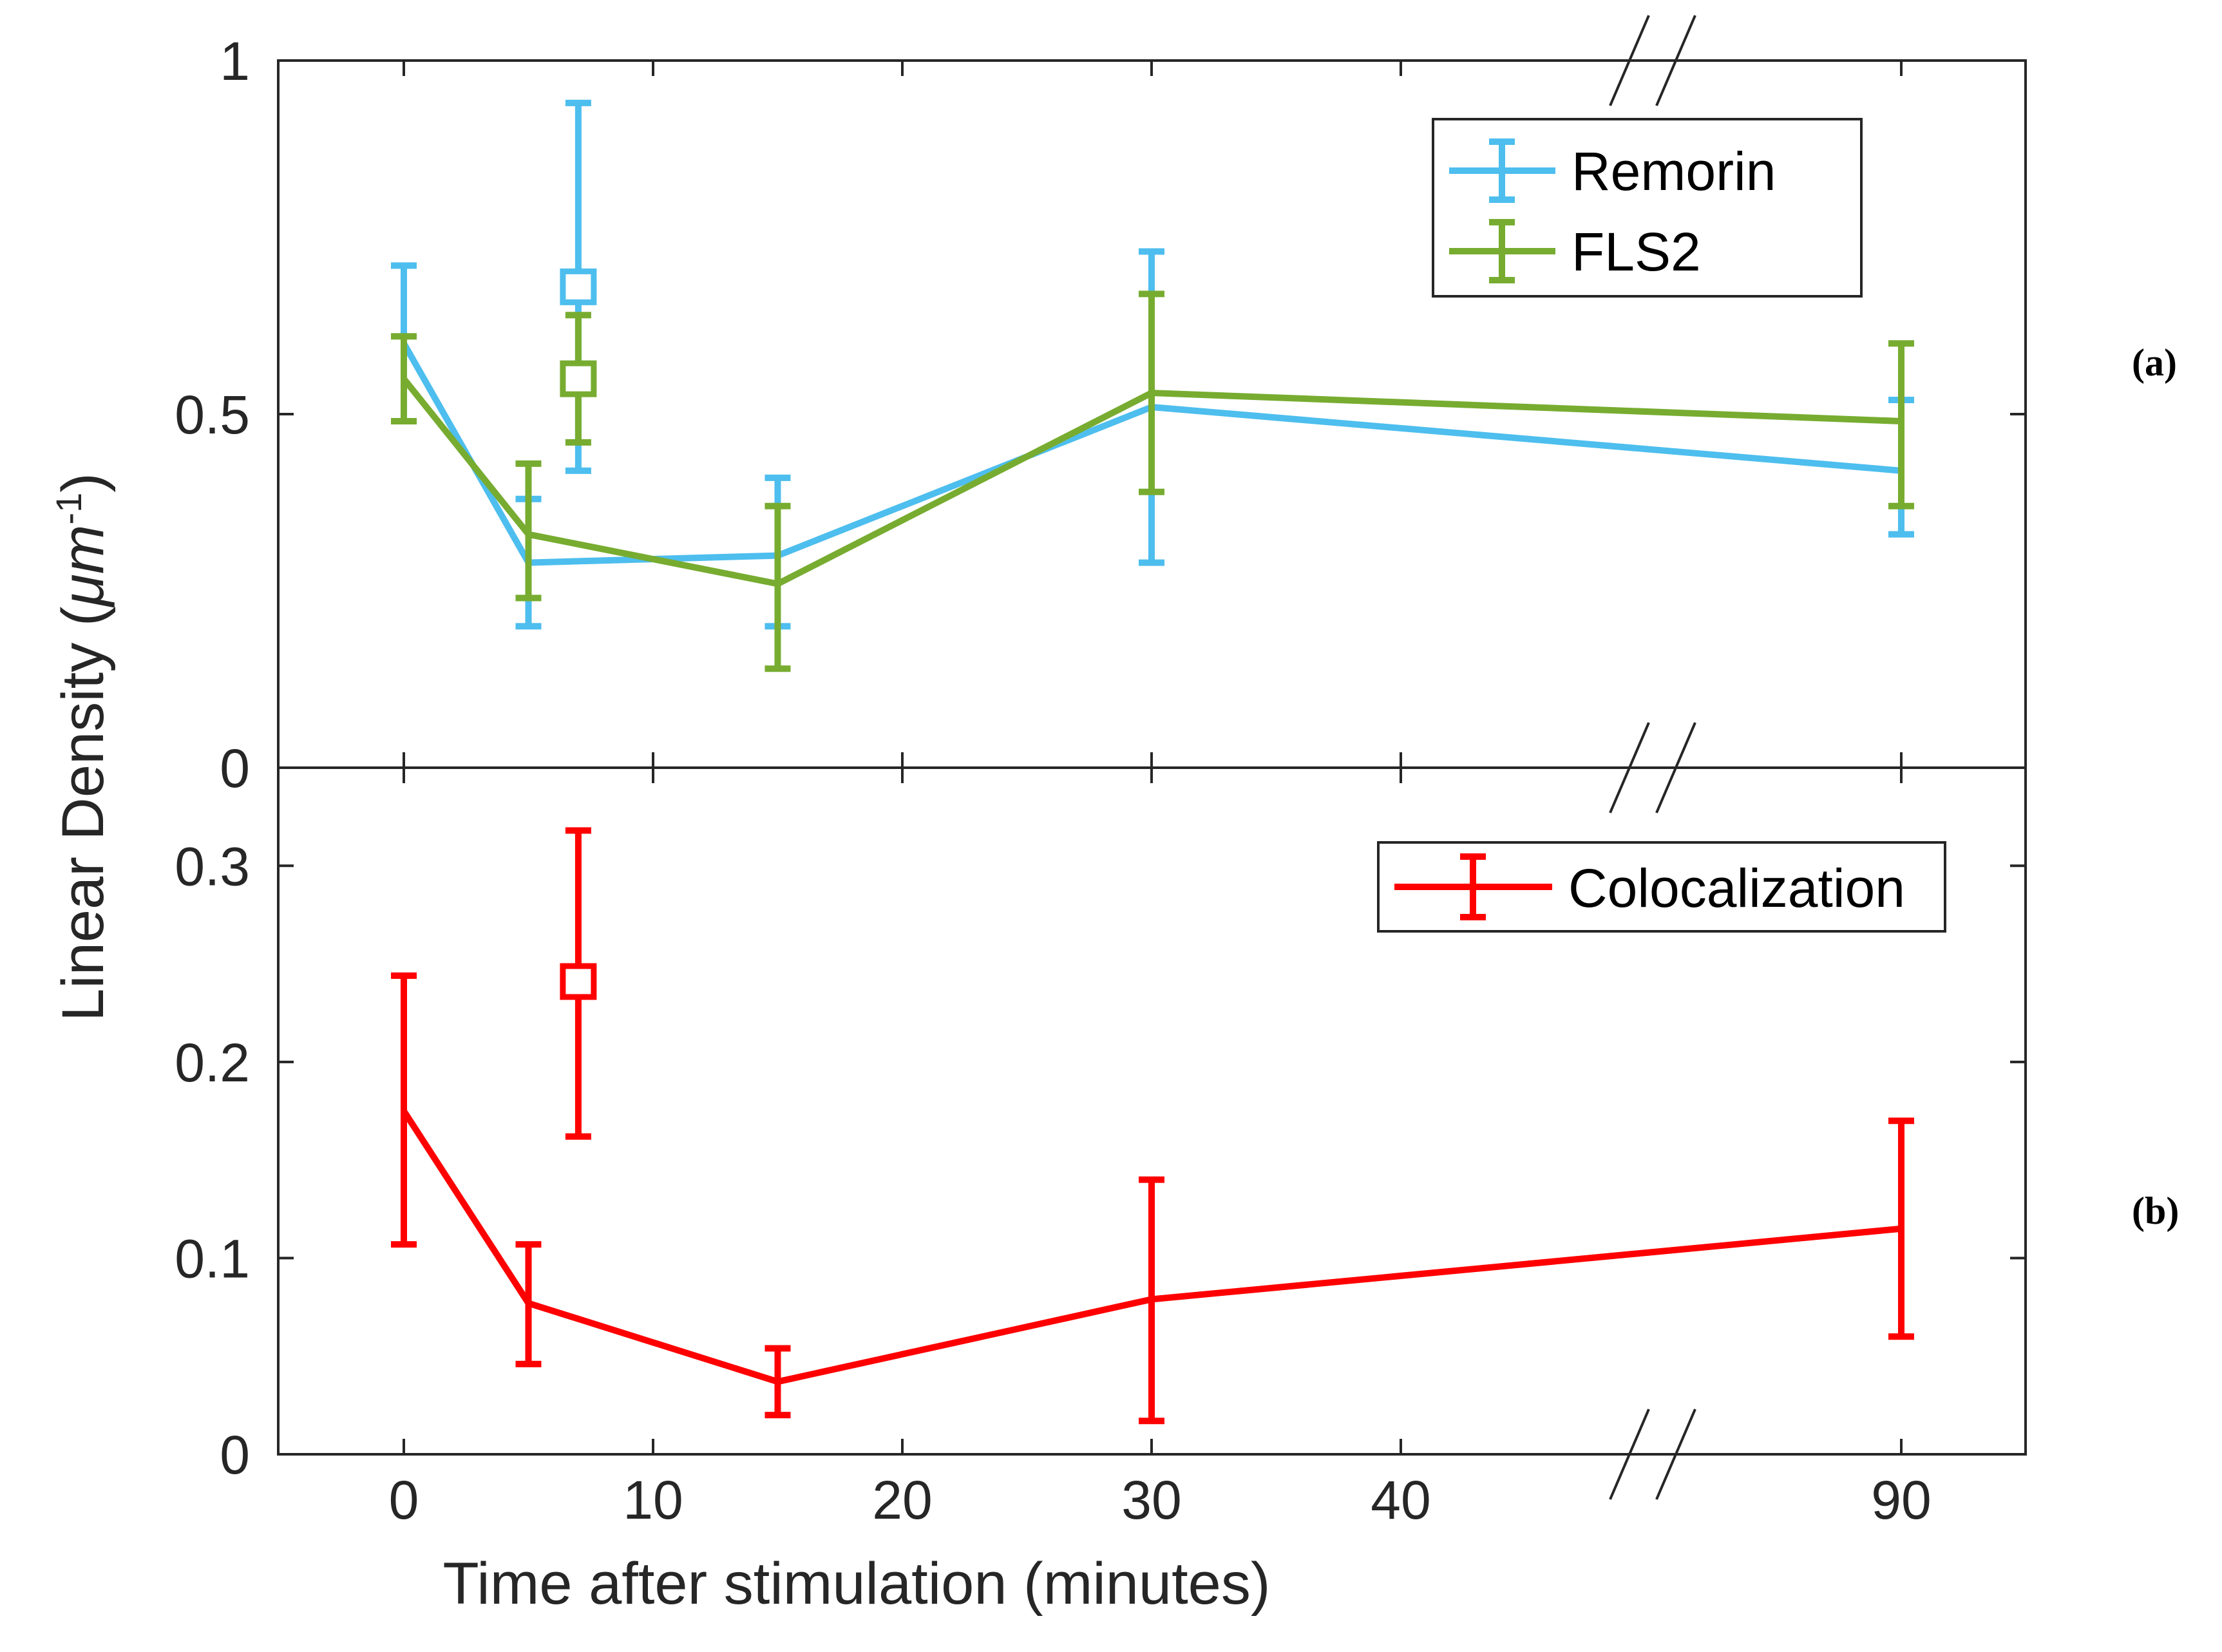 The height and width of the screenshot is (1652, 2222). What do you see at coordinates (212, 1062) in the screenshot?
I see `y-tick-label: 0.2` at bounding box center [212, 1062].